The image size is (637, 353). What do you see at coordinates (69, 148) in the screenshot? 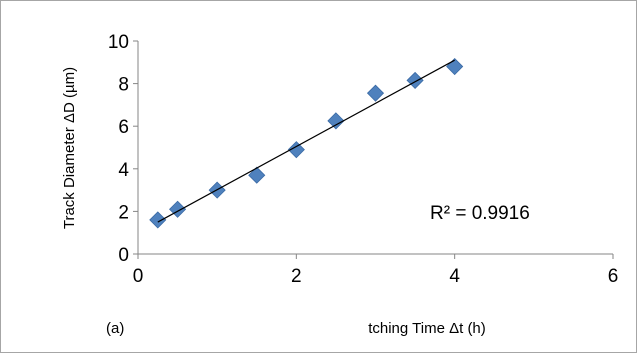
I see `y-axis-title: Track Diameter ΔD (µm)` at bounding box center [69, 148].